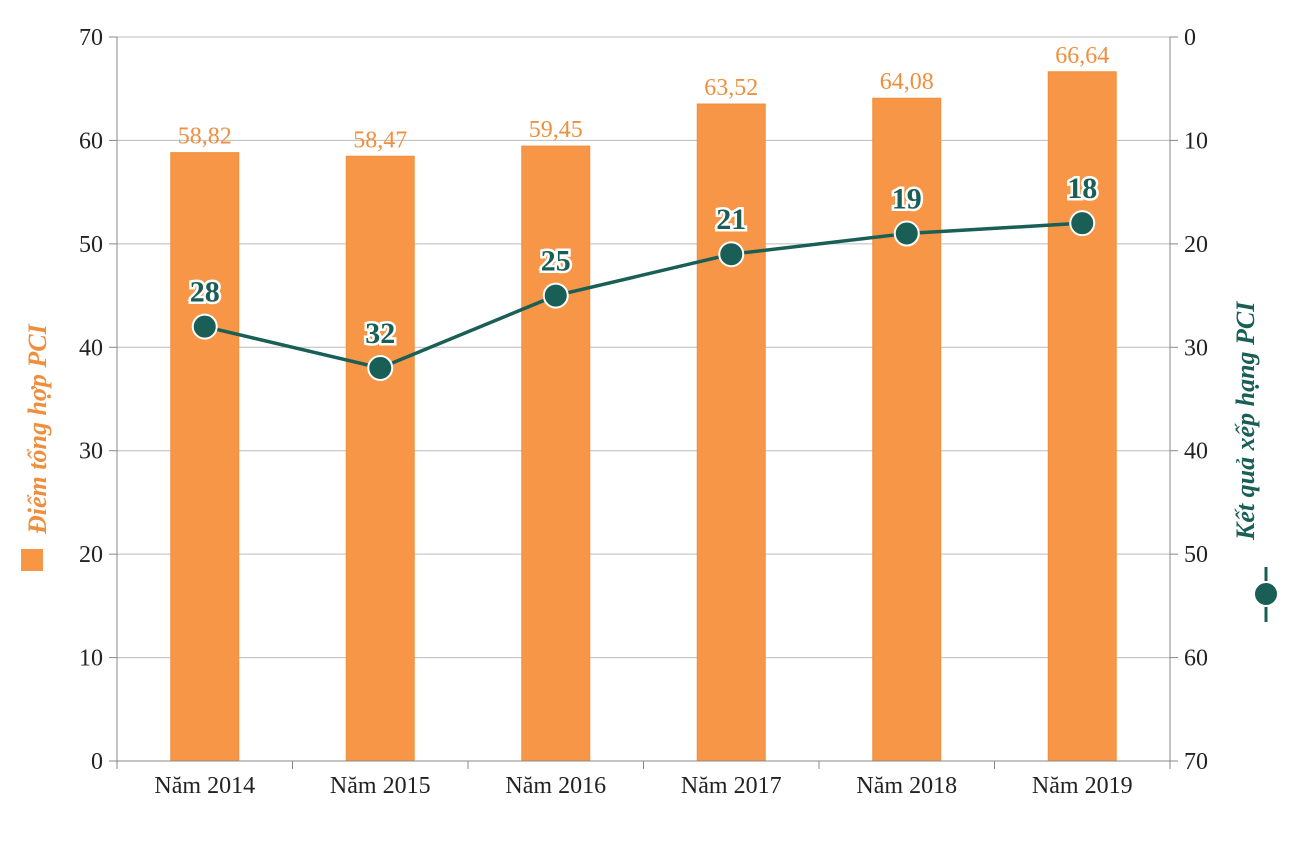 The image size is (1300, 844). I want to click on category-label: Năm 2016, so click(555, 786).